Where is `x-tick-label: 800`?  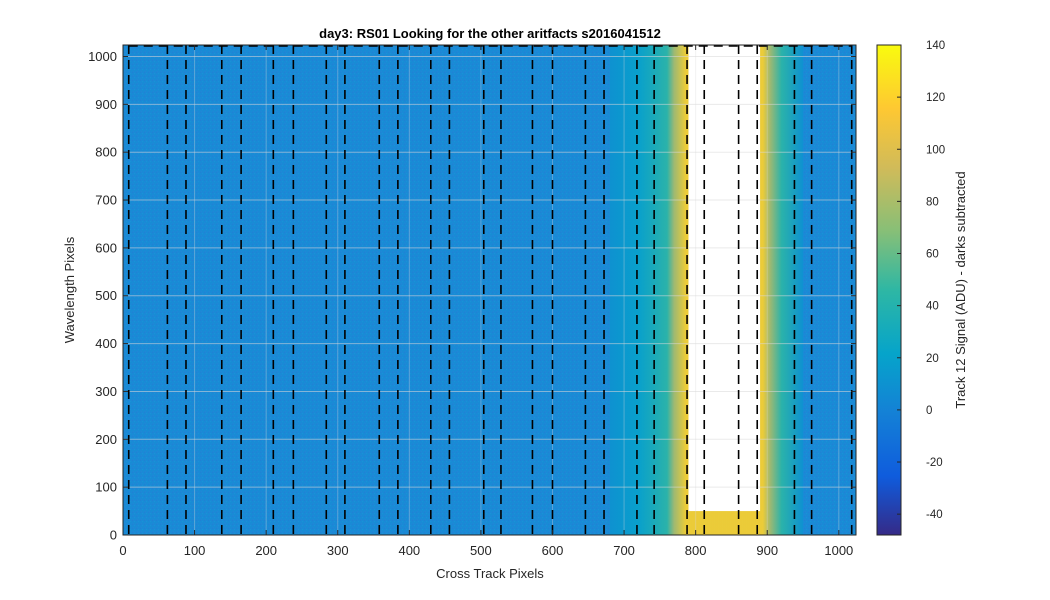 x-tick-label: 800 is located at coordinates (696, 550).